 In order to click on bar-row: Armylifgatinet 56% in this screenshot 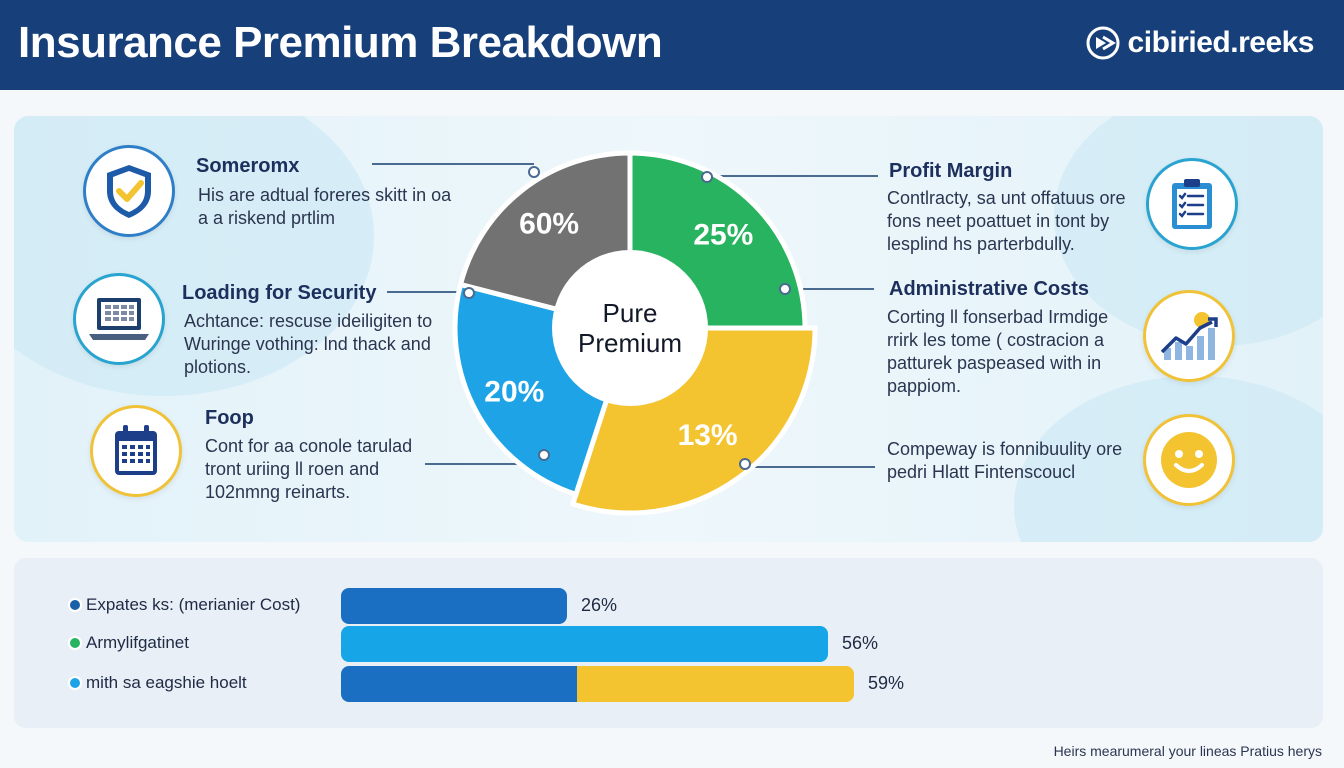, I will do `click(668, 644)`.